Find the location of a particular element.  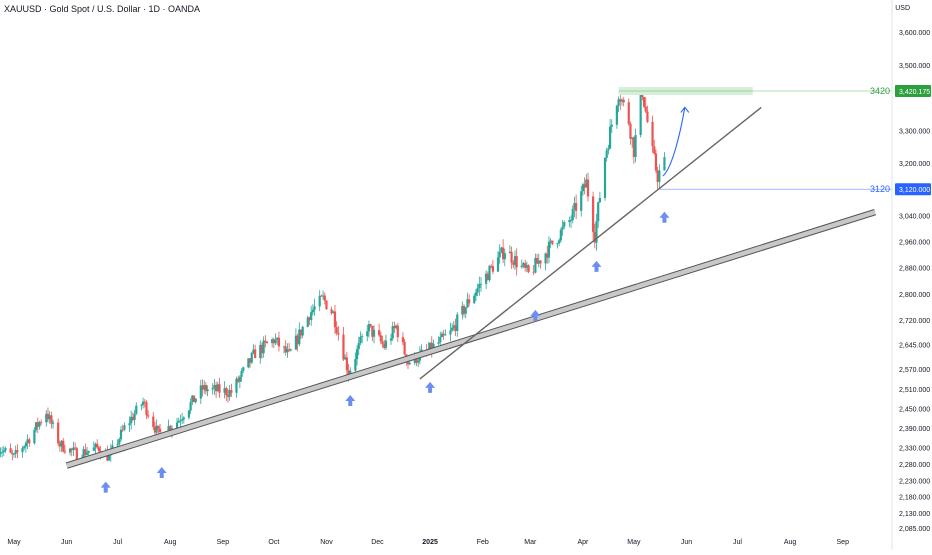

x-tick-label: Apr is located at coordinates (583, 542).